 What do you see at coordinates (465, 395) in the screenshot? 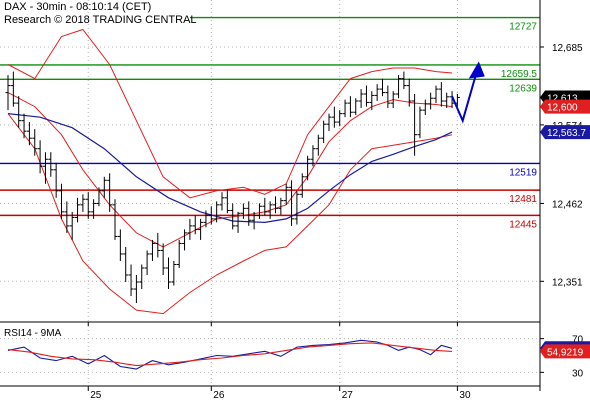
I see `x-tick-label: 30` at bounding box center [465, 395].